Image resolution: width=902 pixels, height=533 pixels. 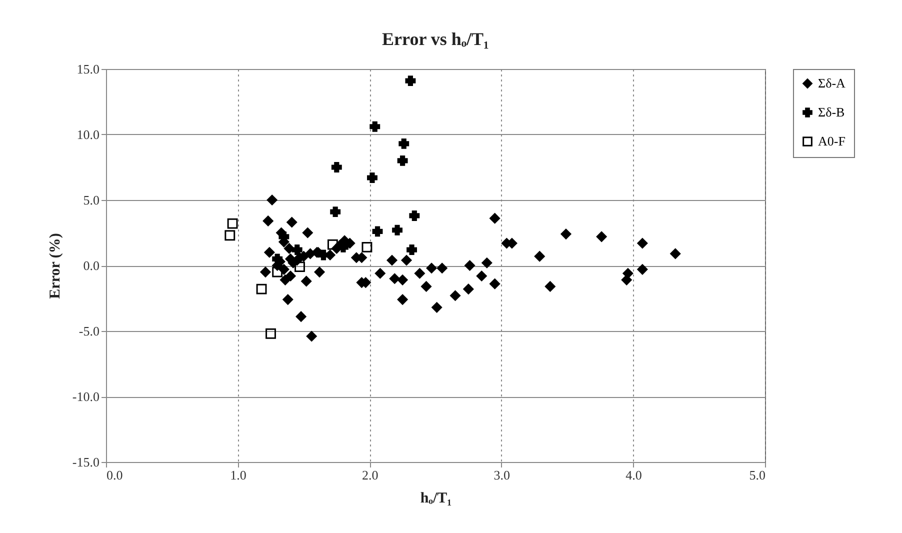 What do you see at coordinates (238, 475) in the screenshot?
I see `x-tick-label: 1.0` at bounding box center [238, 475].